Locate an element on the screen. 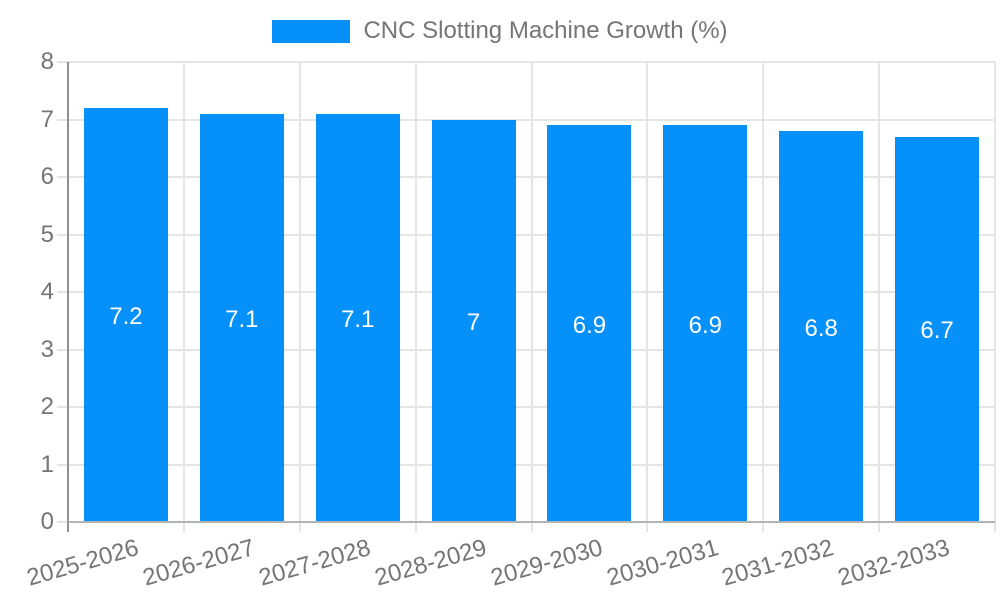  bar-2027-2028 is located at coordinates (357, 317).